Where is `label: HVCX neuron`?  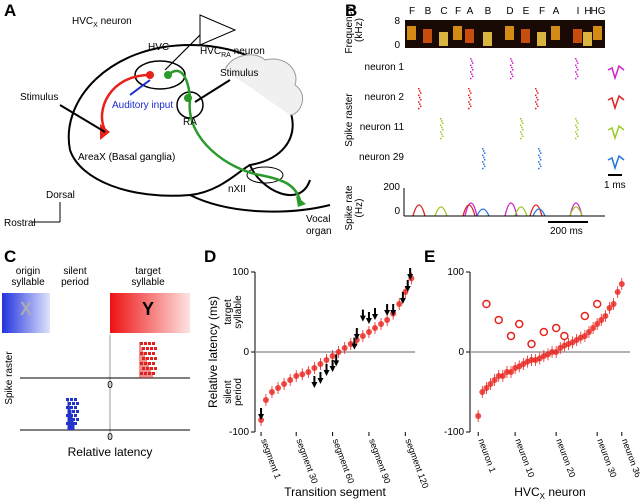
label: HVCX neuron is located at coordinates (102, 22).